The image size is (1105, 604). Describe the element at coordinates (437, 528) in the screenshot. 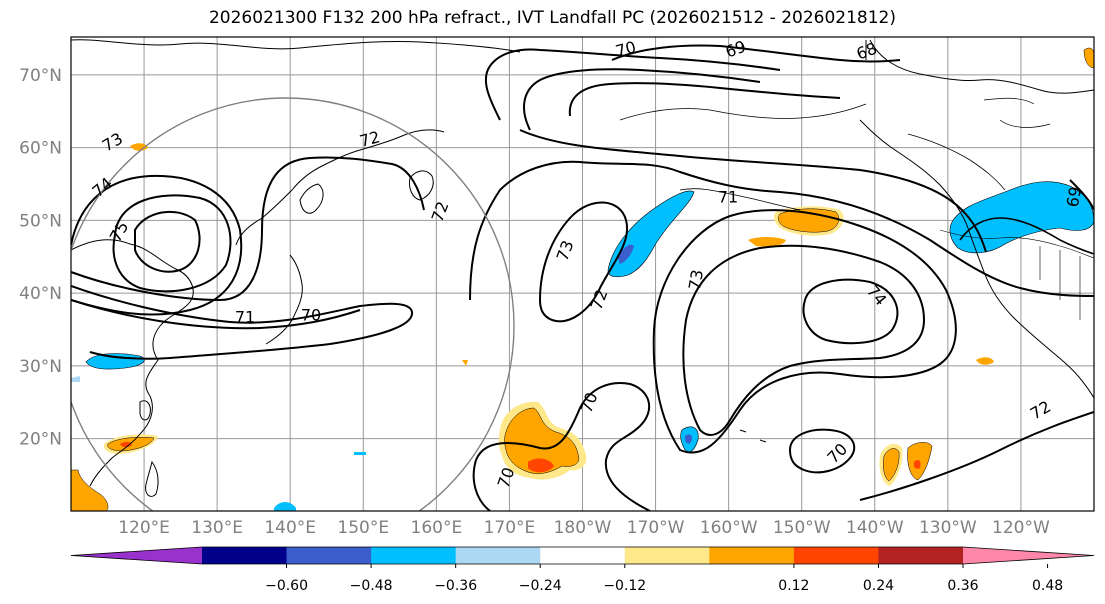

I see `lon-label: 160°E` at that location.